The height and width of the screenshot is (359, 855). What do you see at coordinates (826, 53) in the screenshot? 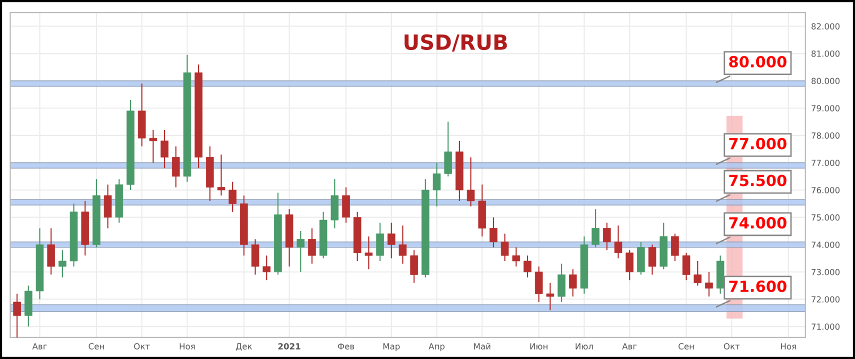
I see `y-tick-label: 81.000` at bounding box center [826, 53].